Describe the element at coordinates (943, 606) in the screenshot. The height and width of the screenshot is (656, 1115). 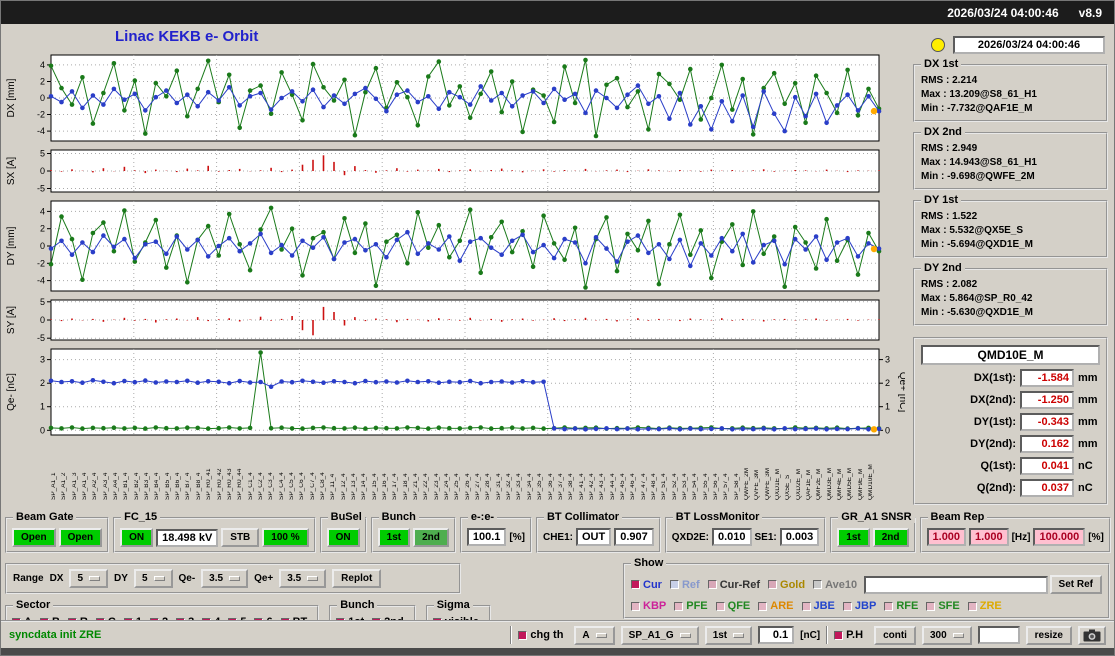
I see `checkbox-sfe: SFE` at that location.